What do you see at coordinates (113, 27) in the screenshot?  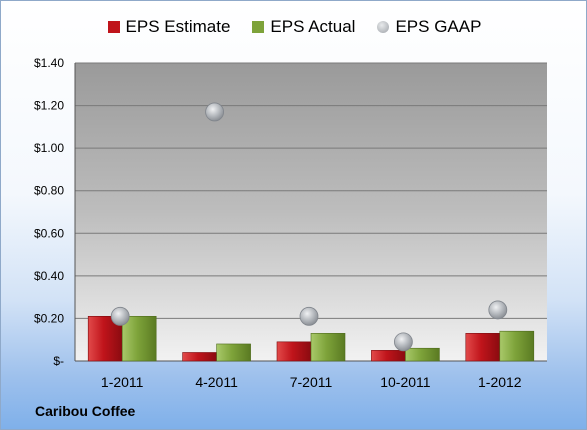 I see `legend-swatch-estimate` at bounding box center [113, 27].